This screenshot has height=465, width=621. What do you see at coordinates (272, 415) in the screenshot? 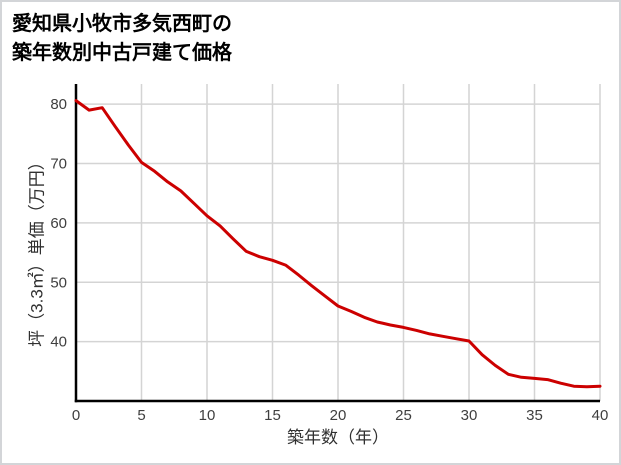
I see `x-tick-label: 15` at bounding box center [272, 415].